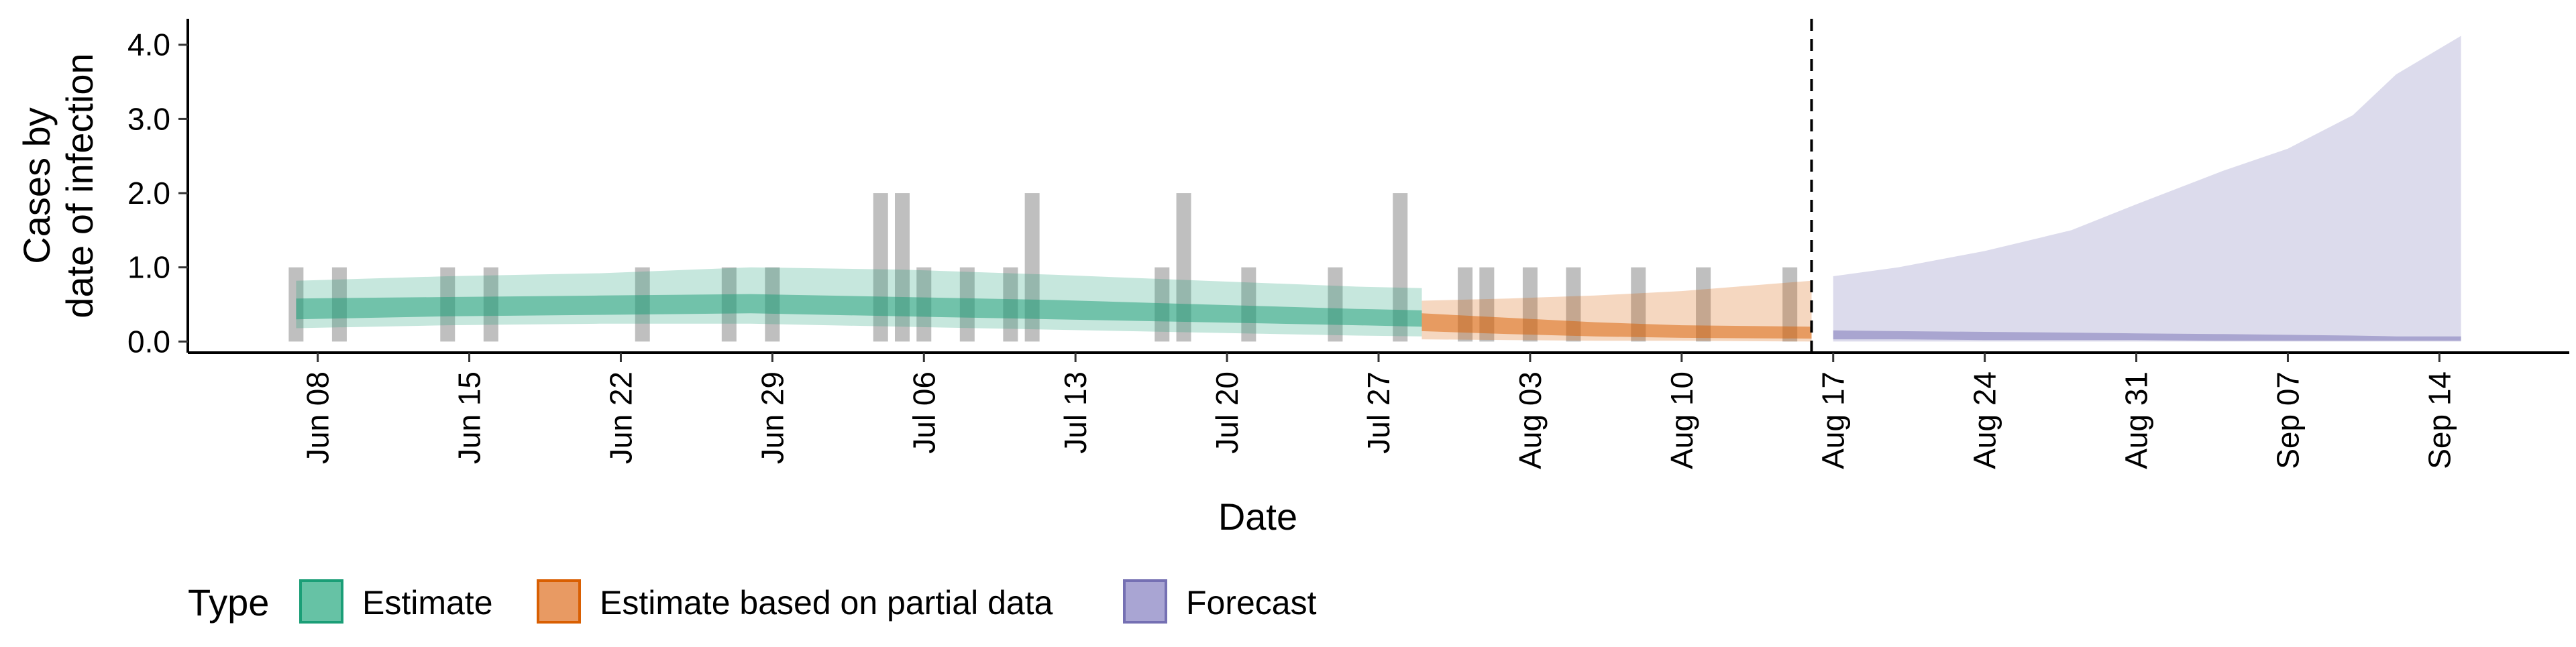  Describe the element at coordinates (620, 417) in the screenshot. I see `x-tick-label: Jun 22` at that location.